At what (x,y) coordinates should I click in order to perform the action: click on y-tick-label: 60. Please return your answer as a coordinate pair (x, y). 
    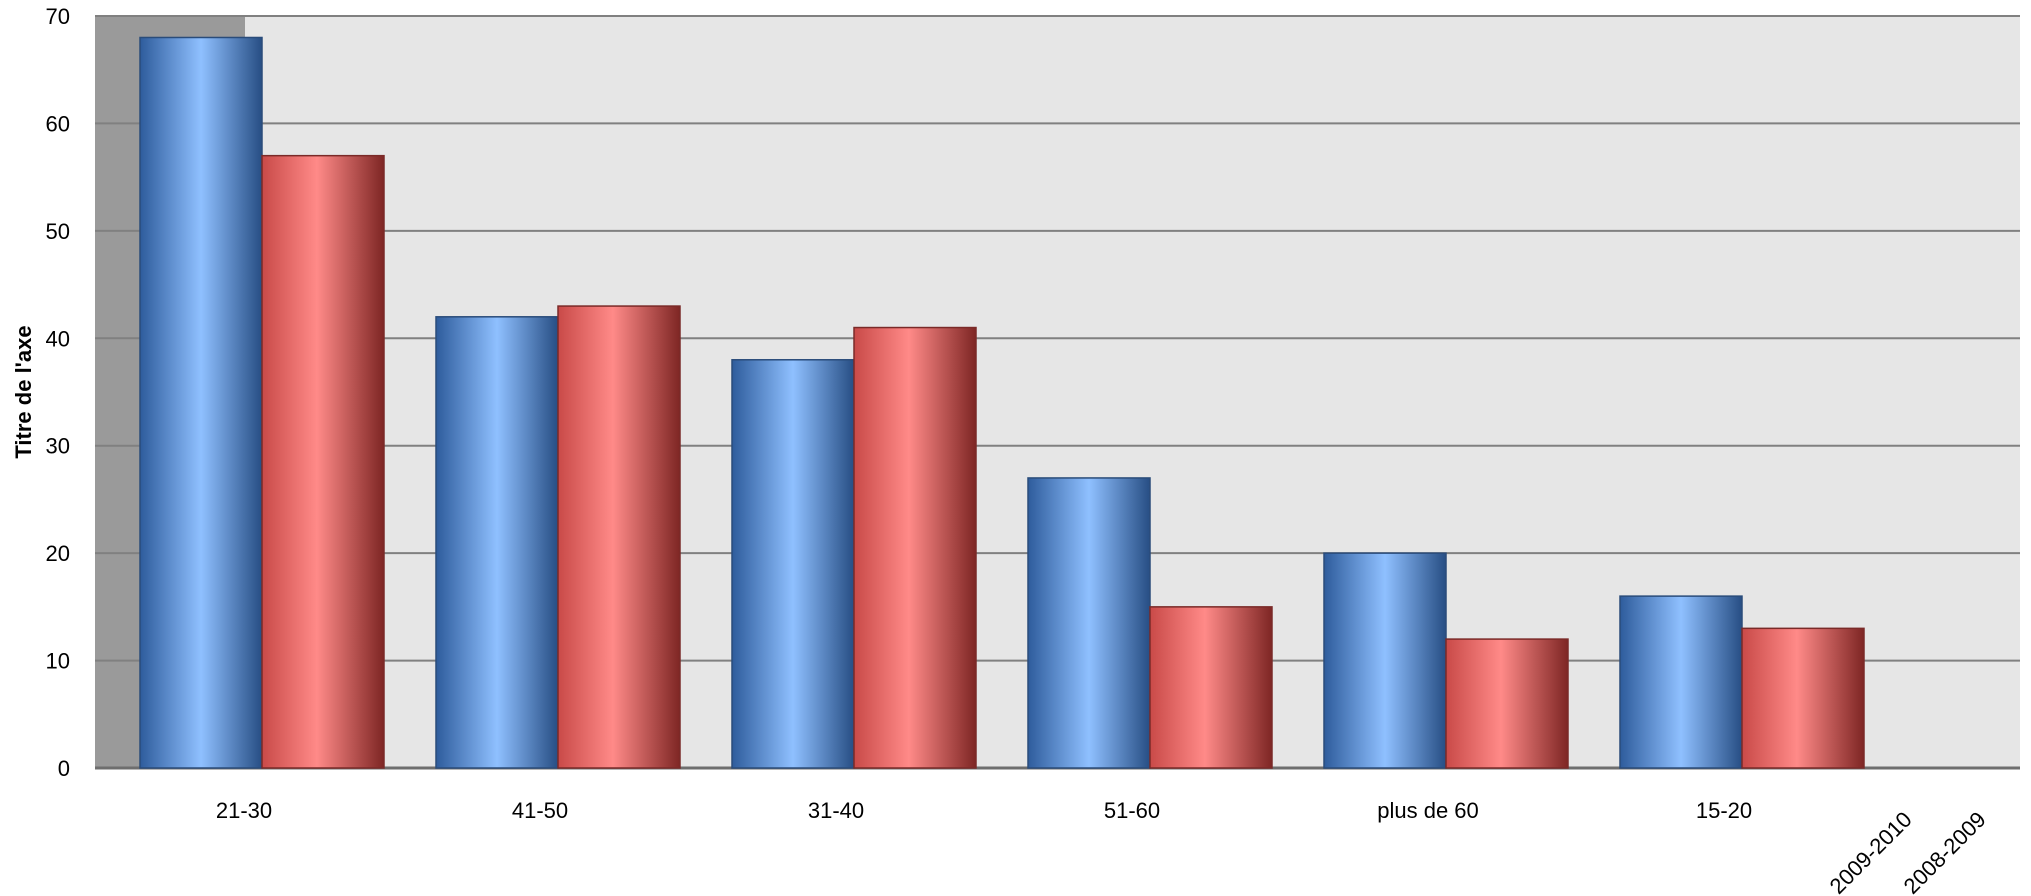
    Looking at the image, I should click on (58, 123).